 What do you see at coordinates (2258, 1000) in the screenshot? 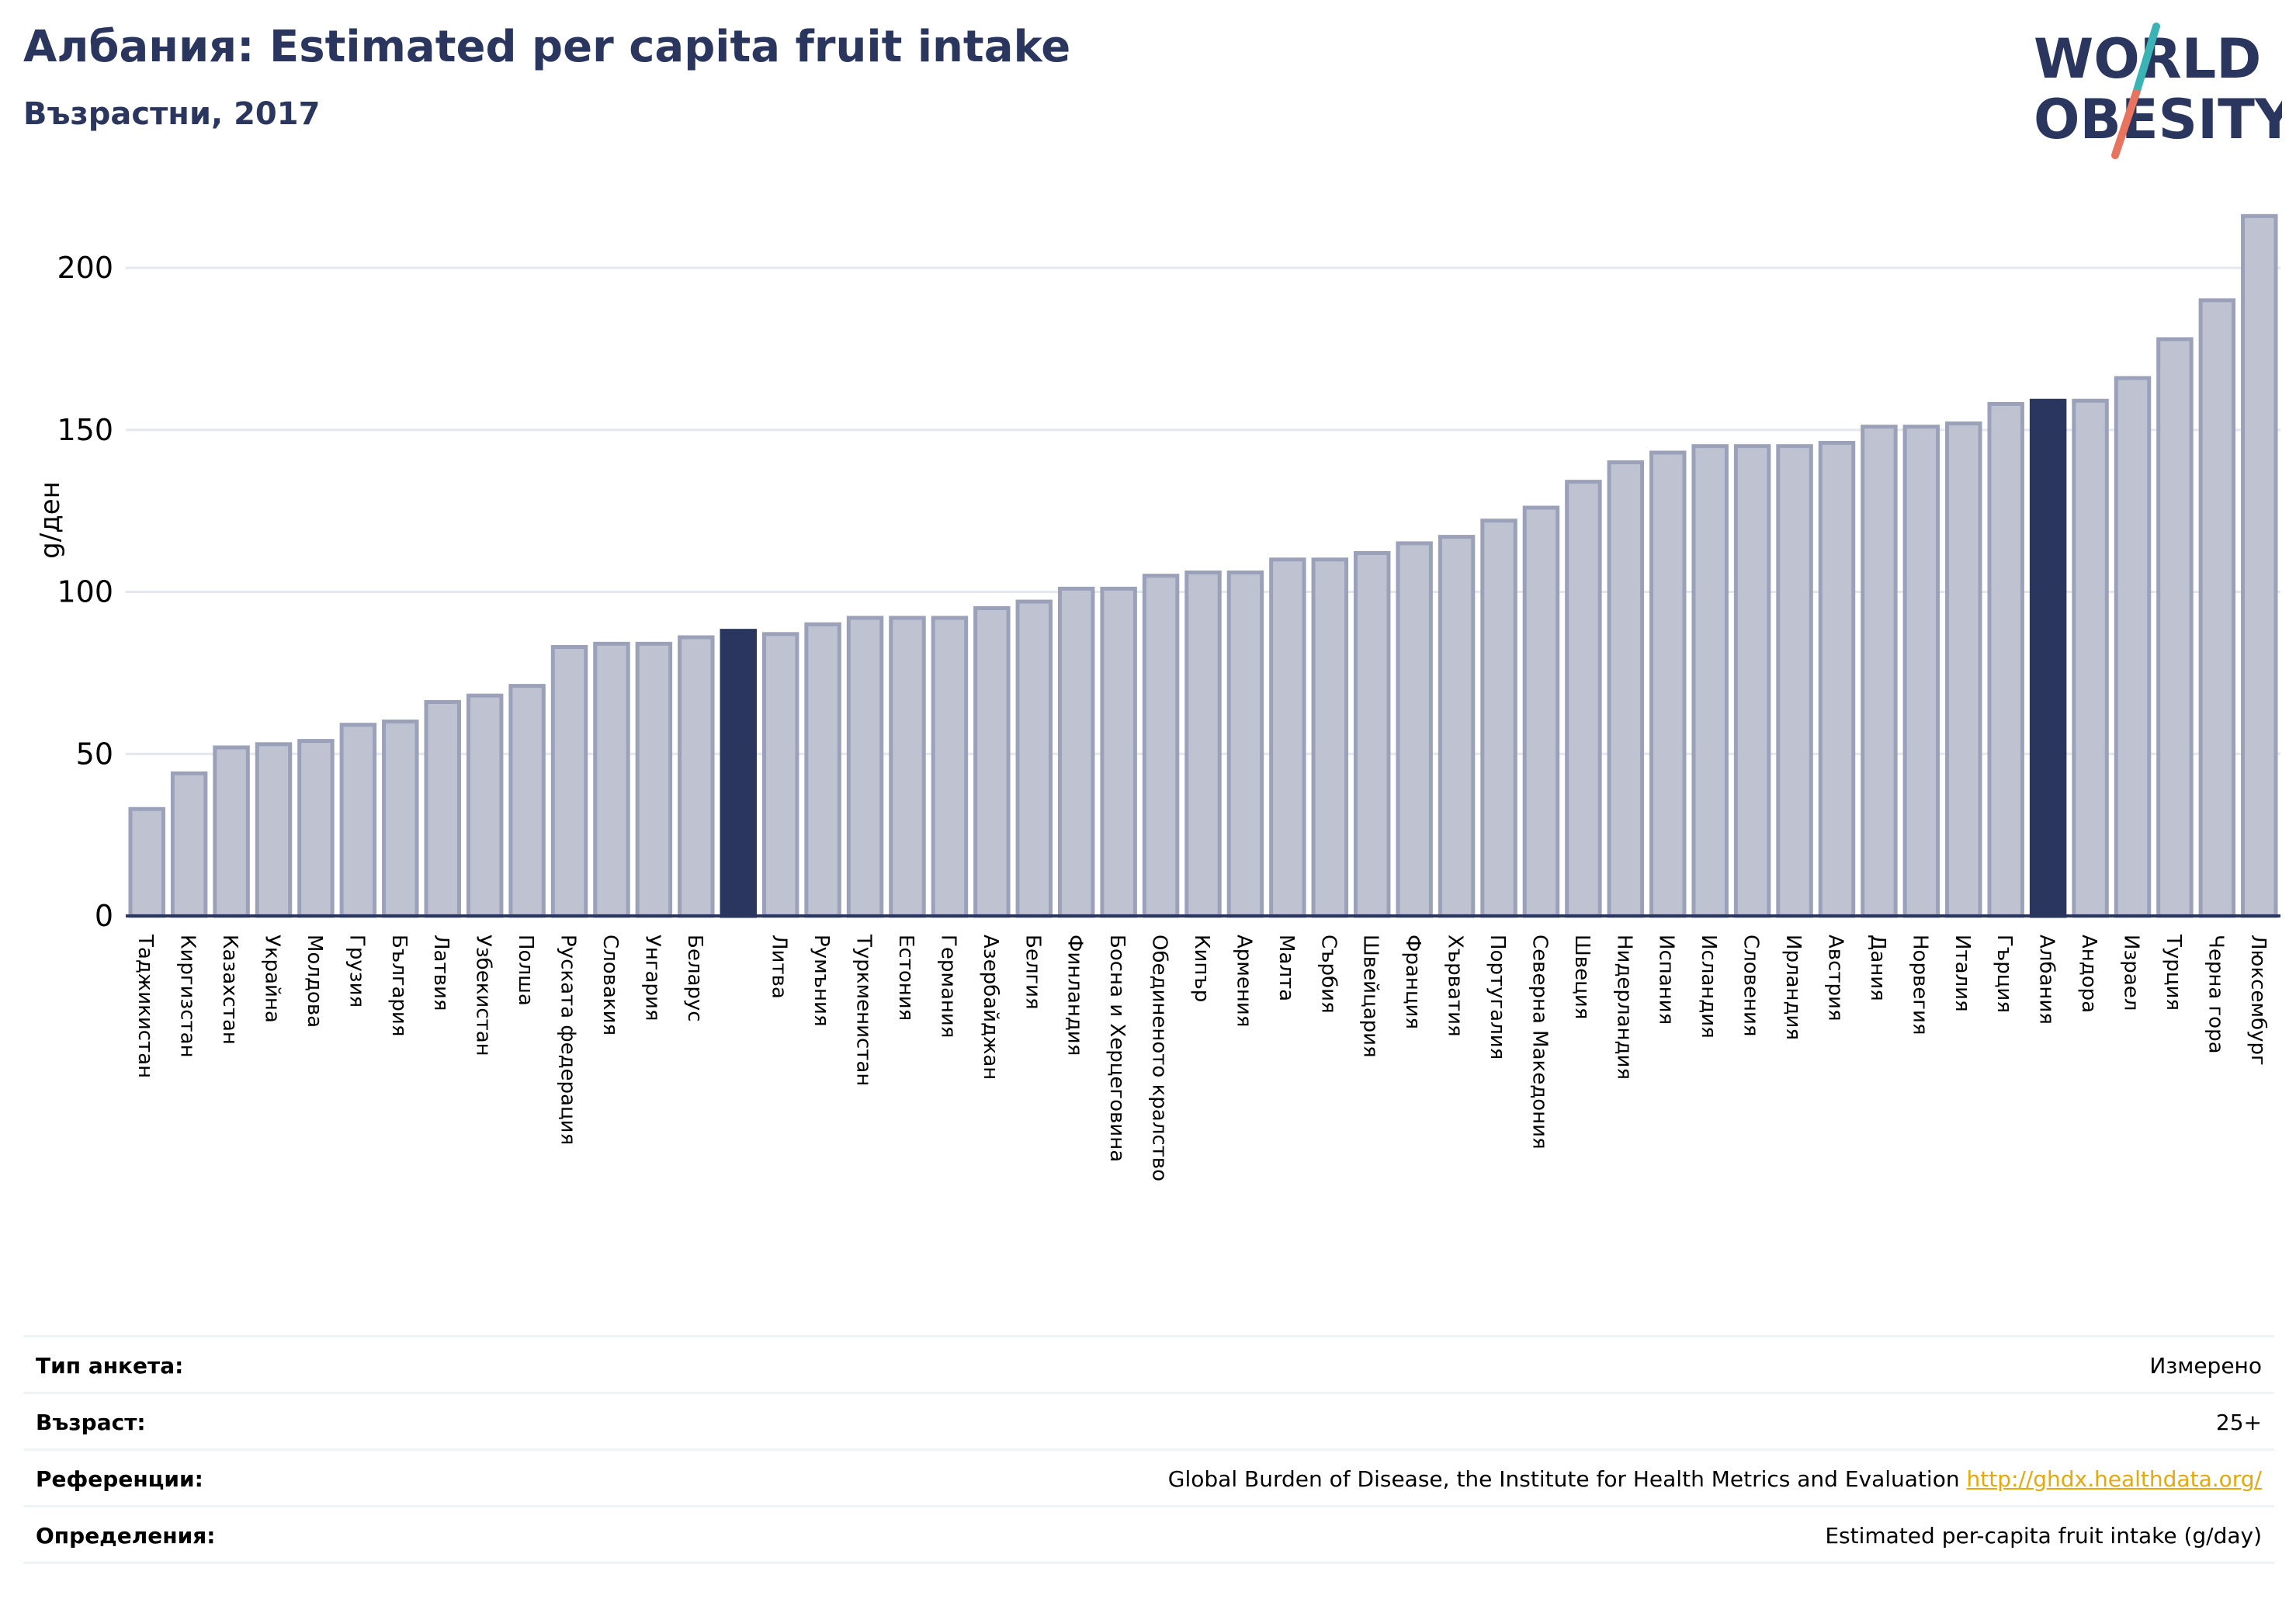
I see `x-tick-label: Люксембург` at bounding box center [2258, 1000].